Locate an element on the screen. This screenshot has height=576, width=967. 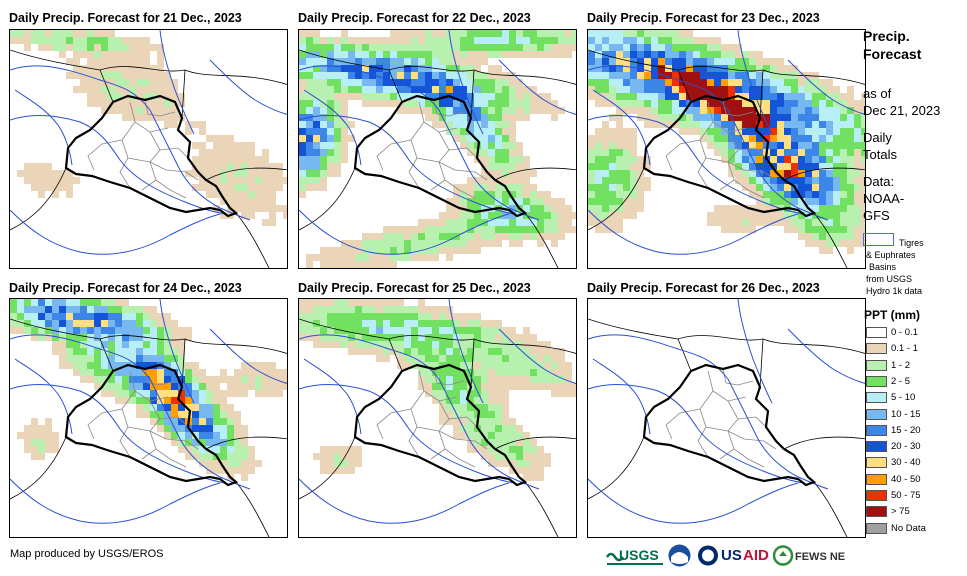
panel-title-6: Daily Precip. Forecast for 26 Dec., 2023 is located at coordinates (703, 288).